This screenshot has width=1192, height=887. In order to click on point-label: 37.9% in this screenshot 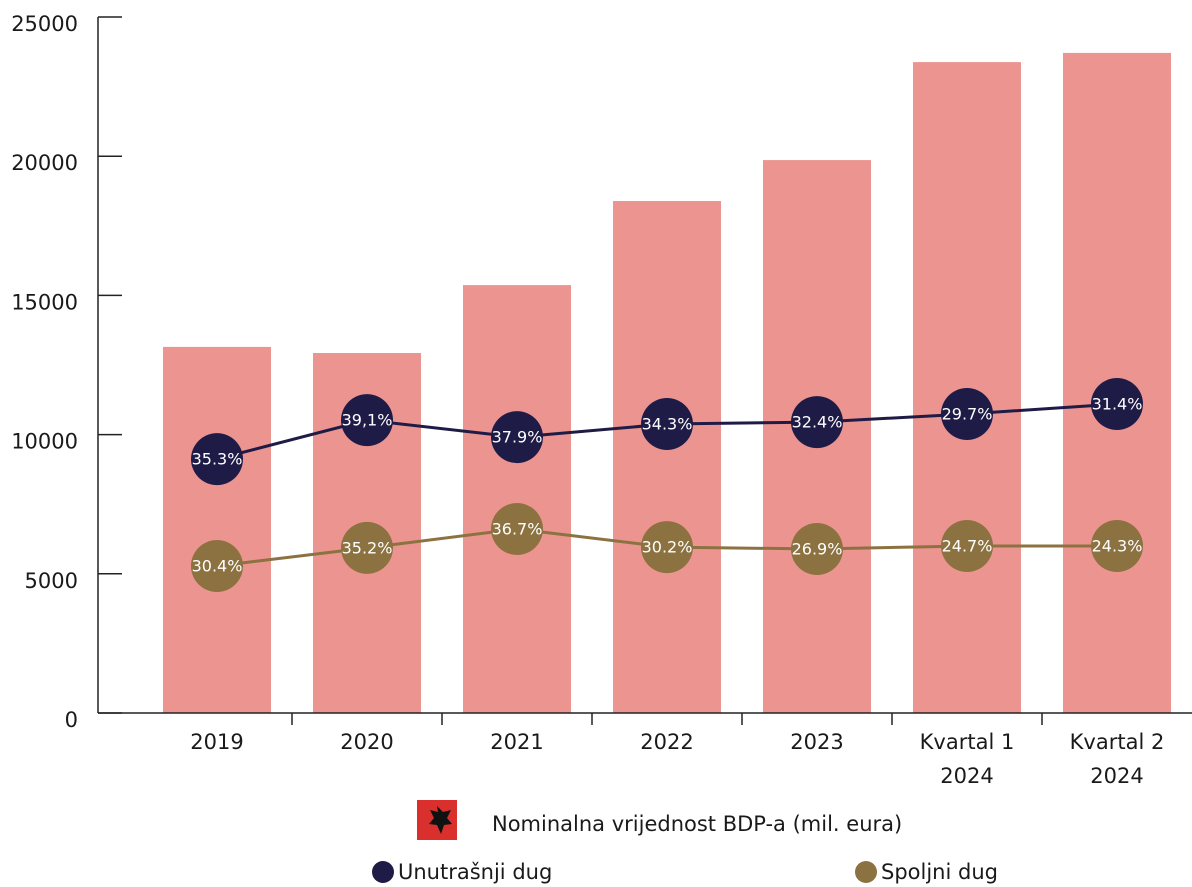, I will do `click(517, 437)`.